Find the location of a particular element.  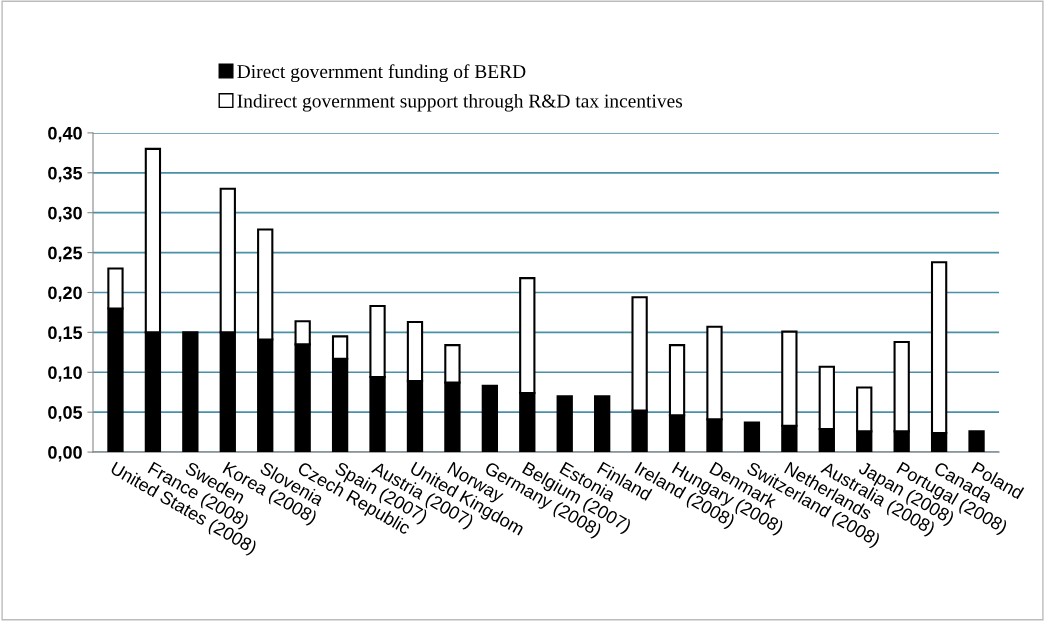

y-tick-label: 0,20 is located at coordinates (65, 294).